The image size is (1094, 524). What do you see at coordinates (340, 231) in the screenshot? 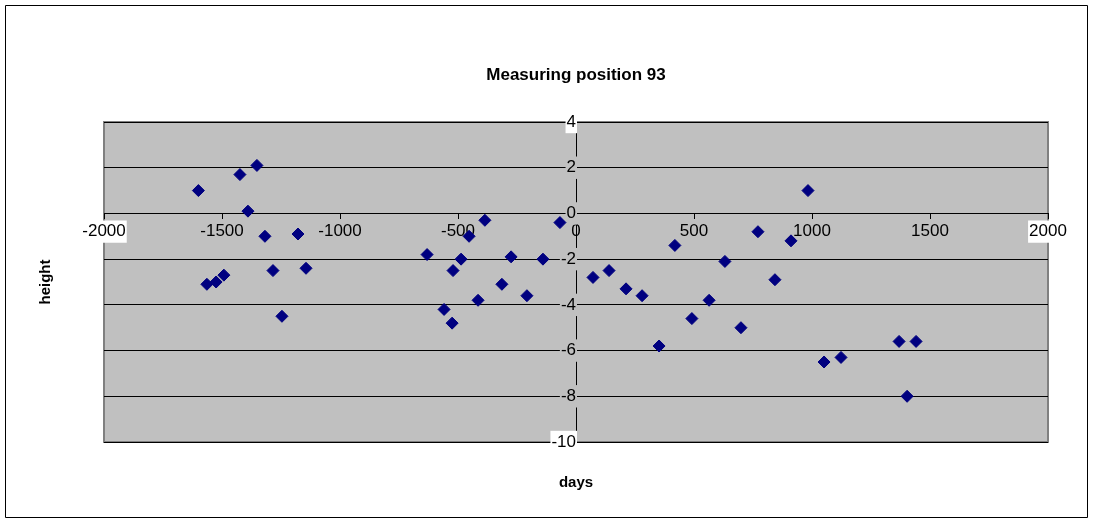
I see `x-tick-label: -1000` at bounding box center [340, 231].